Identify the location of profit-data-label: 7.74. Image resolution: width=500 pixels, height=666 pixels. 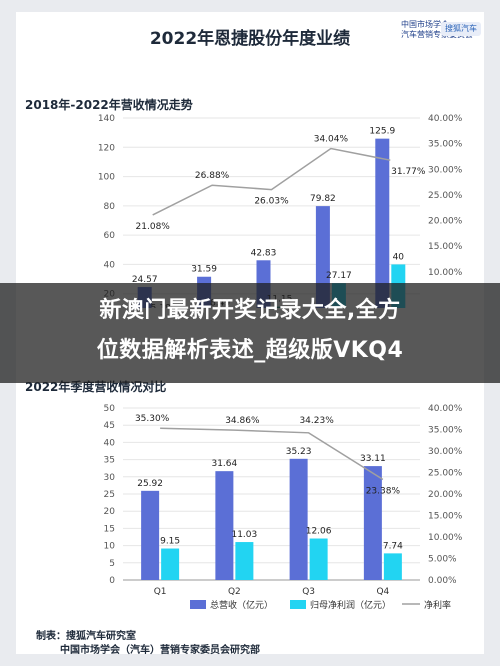
(393, 546).